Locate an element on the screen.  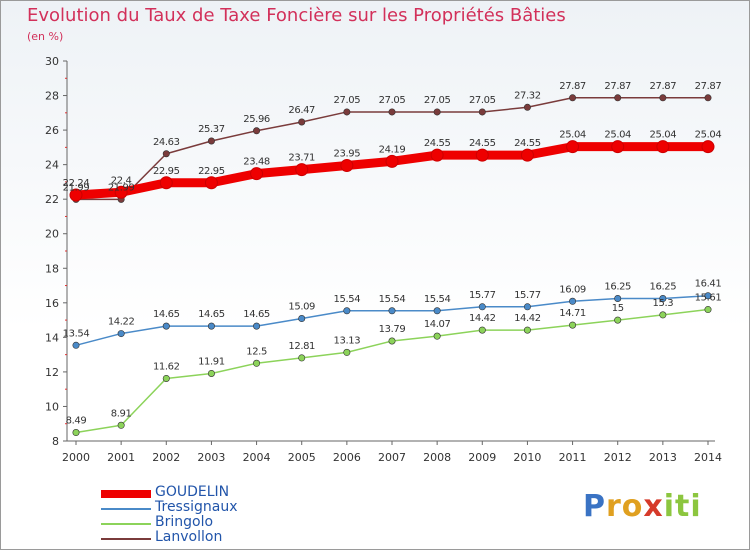
legend-label-goudelin: GOUDELIN is located at coordinates (192, 492).